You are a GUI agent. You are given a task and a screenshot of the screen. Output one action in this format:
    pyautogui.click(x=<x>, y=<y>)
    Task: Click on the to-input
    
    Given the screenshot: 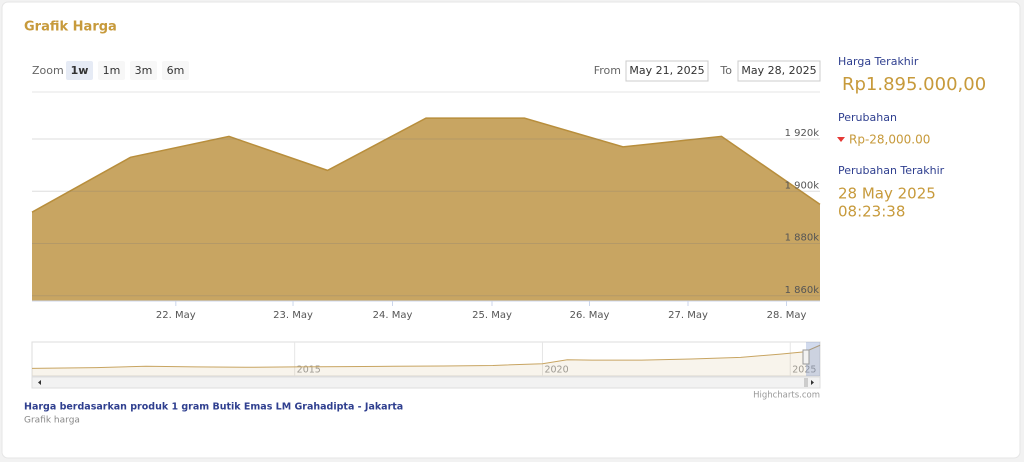 What is the action you would take?
    pyautogui.click(x=779, y=71)
    